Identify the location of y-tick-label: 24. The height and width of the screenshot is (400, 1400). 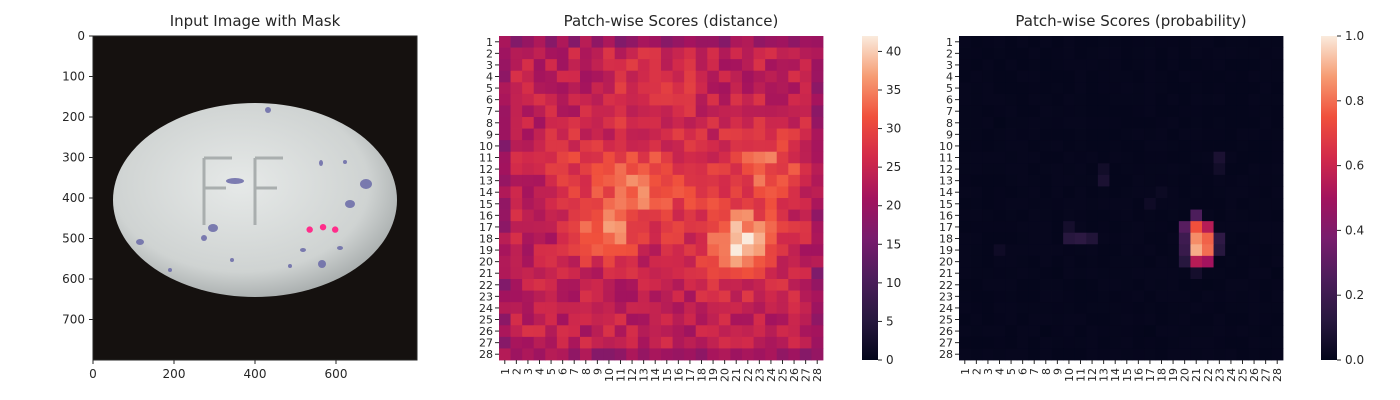
(486, 308).